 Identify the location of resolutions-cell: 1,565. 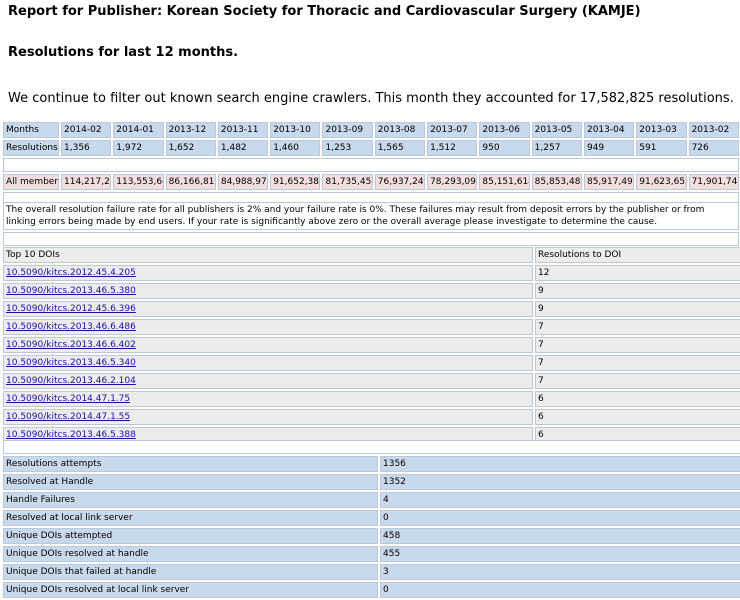
(400, 148).